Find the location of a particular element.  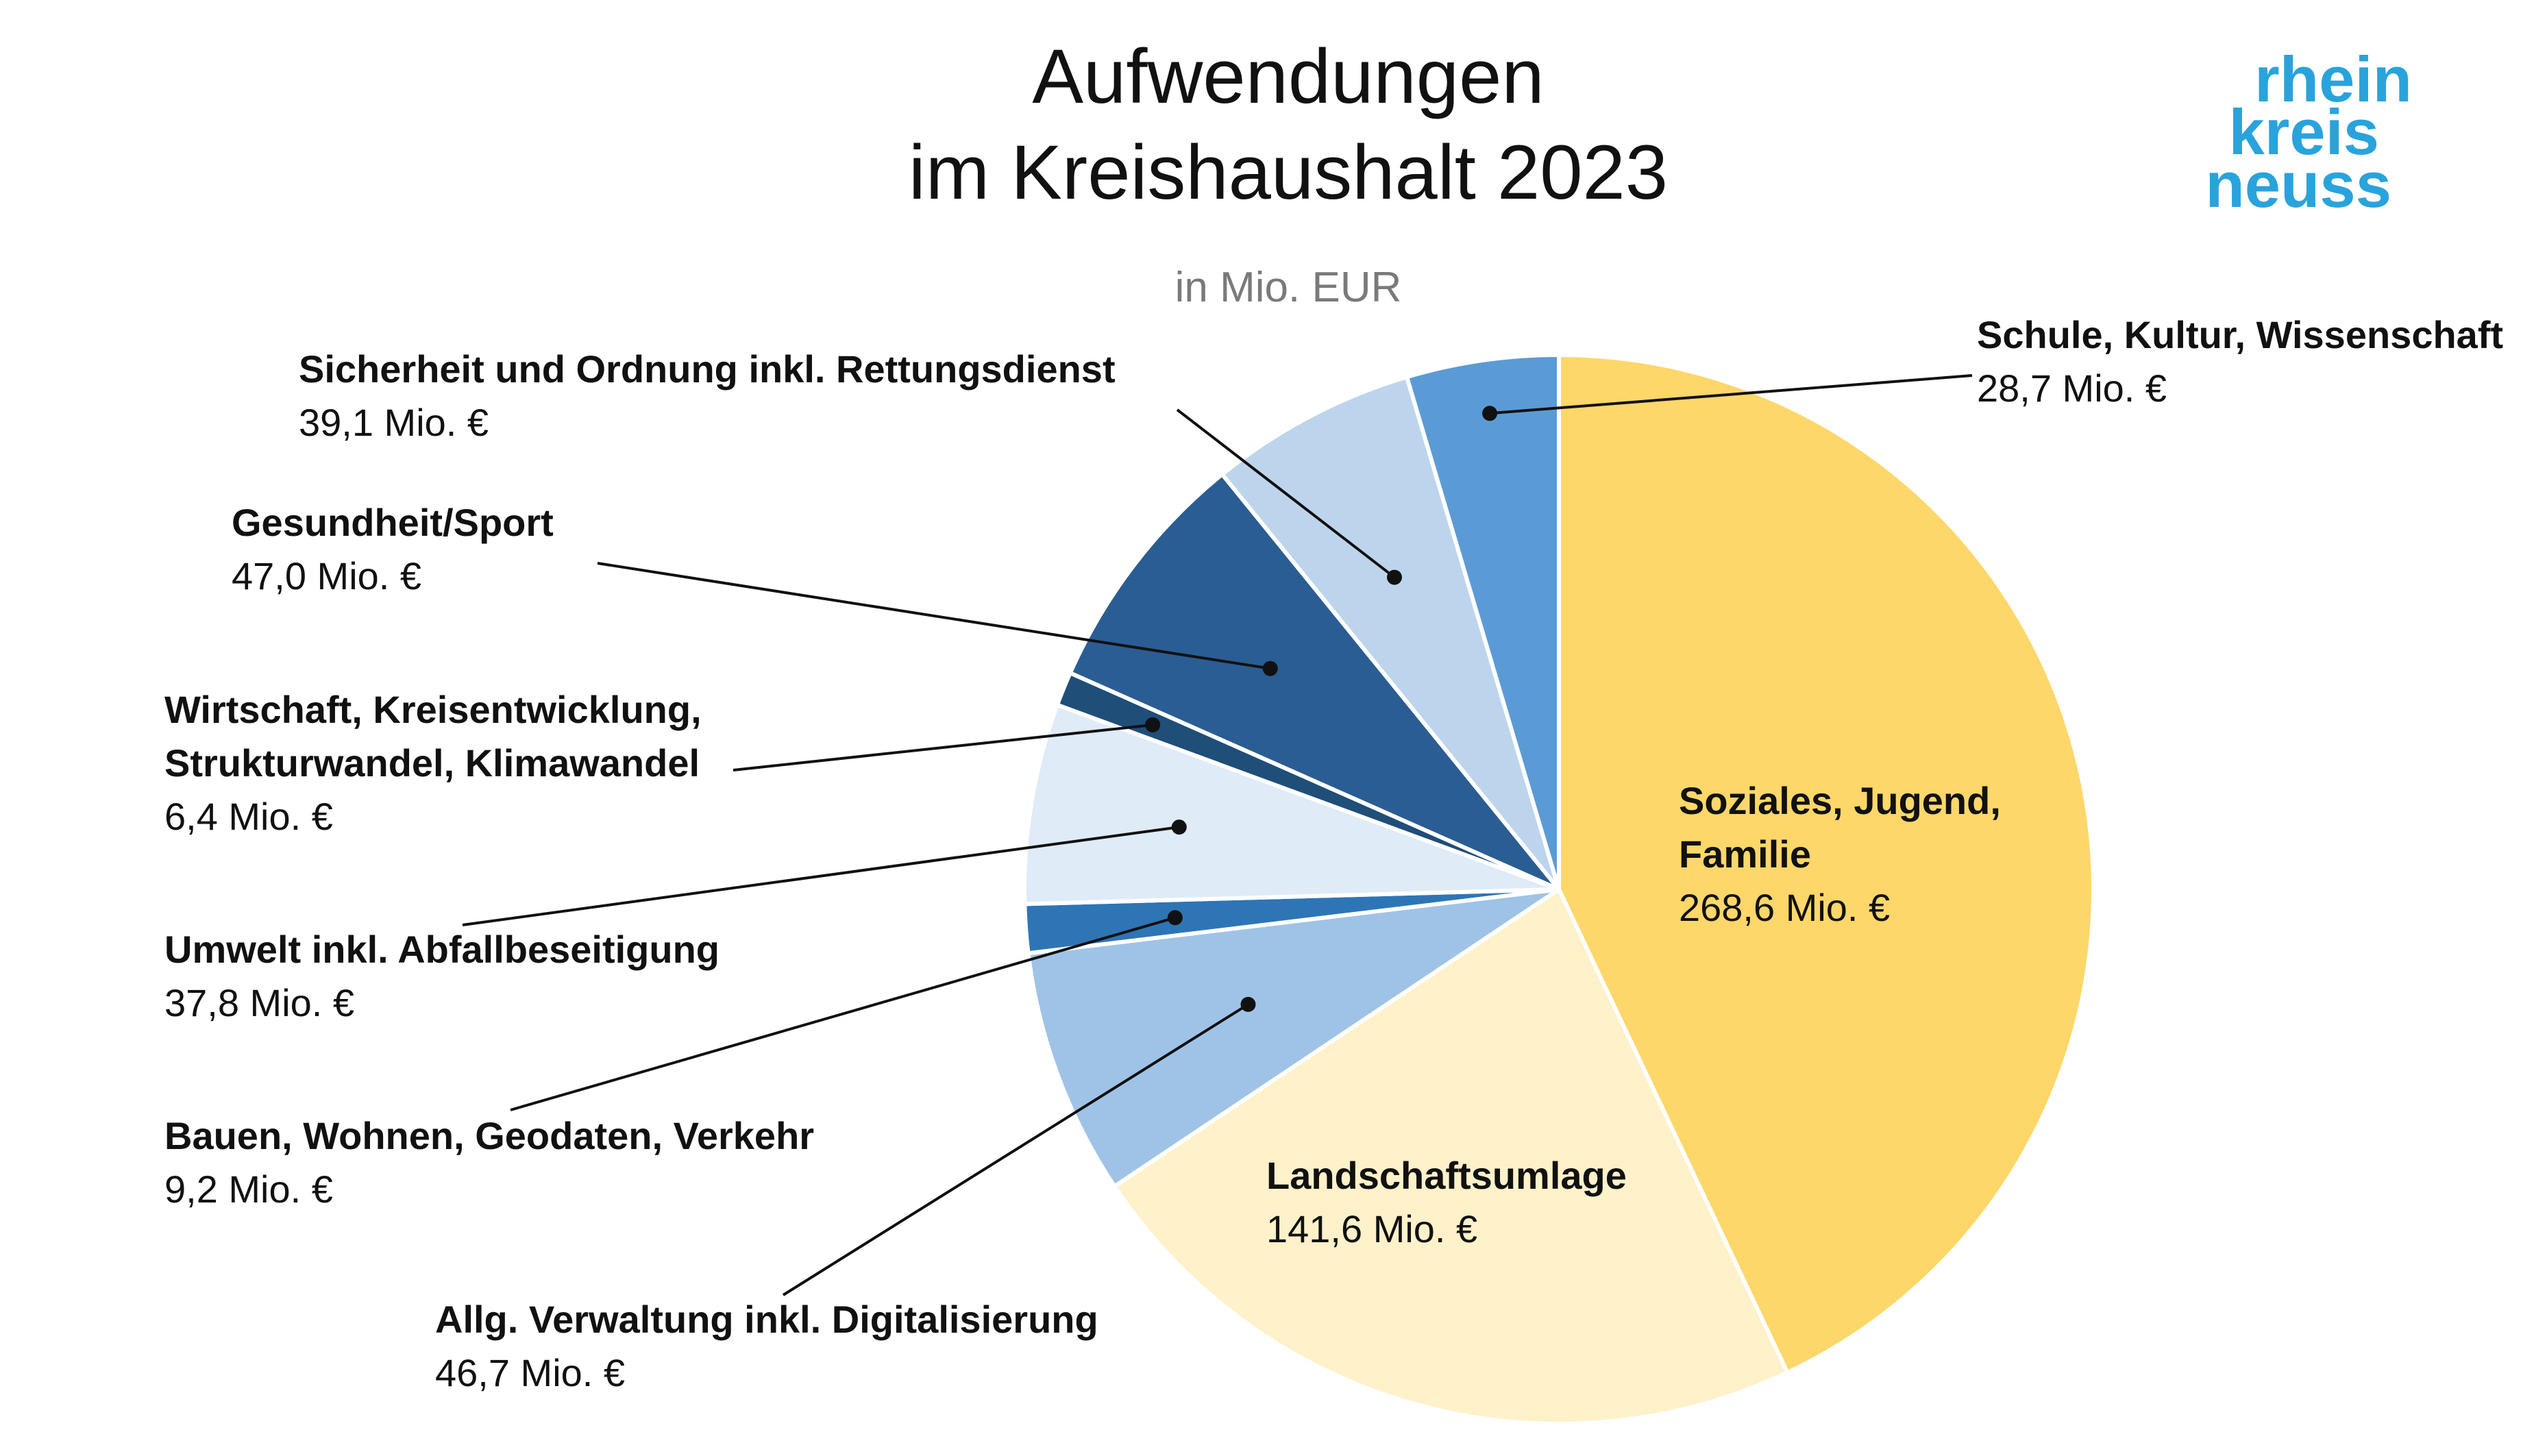

slice-label-name: Strukturwandel, Klimawandel is located at coordinates (432, 763).